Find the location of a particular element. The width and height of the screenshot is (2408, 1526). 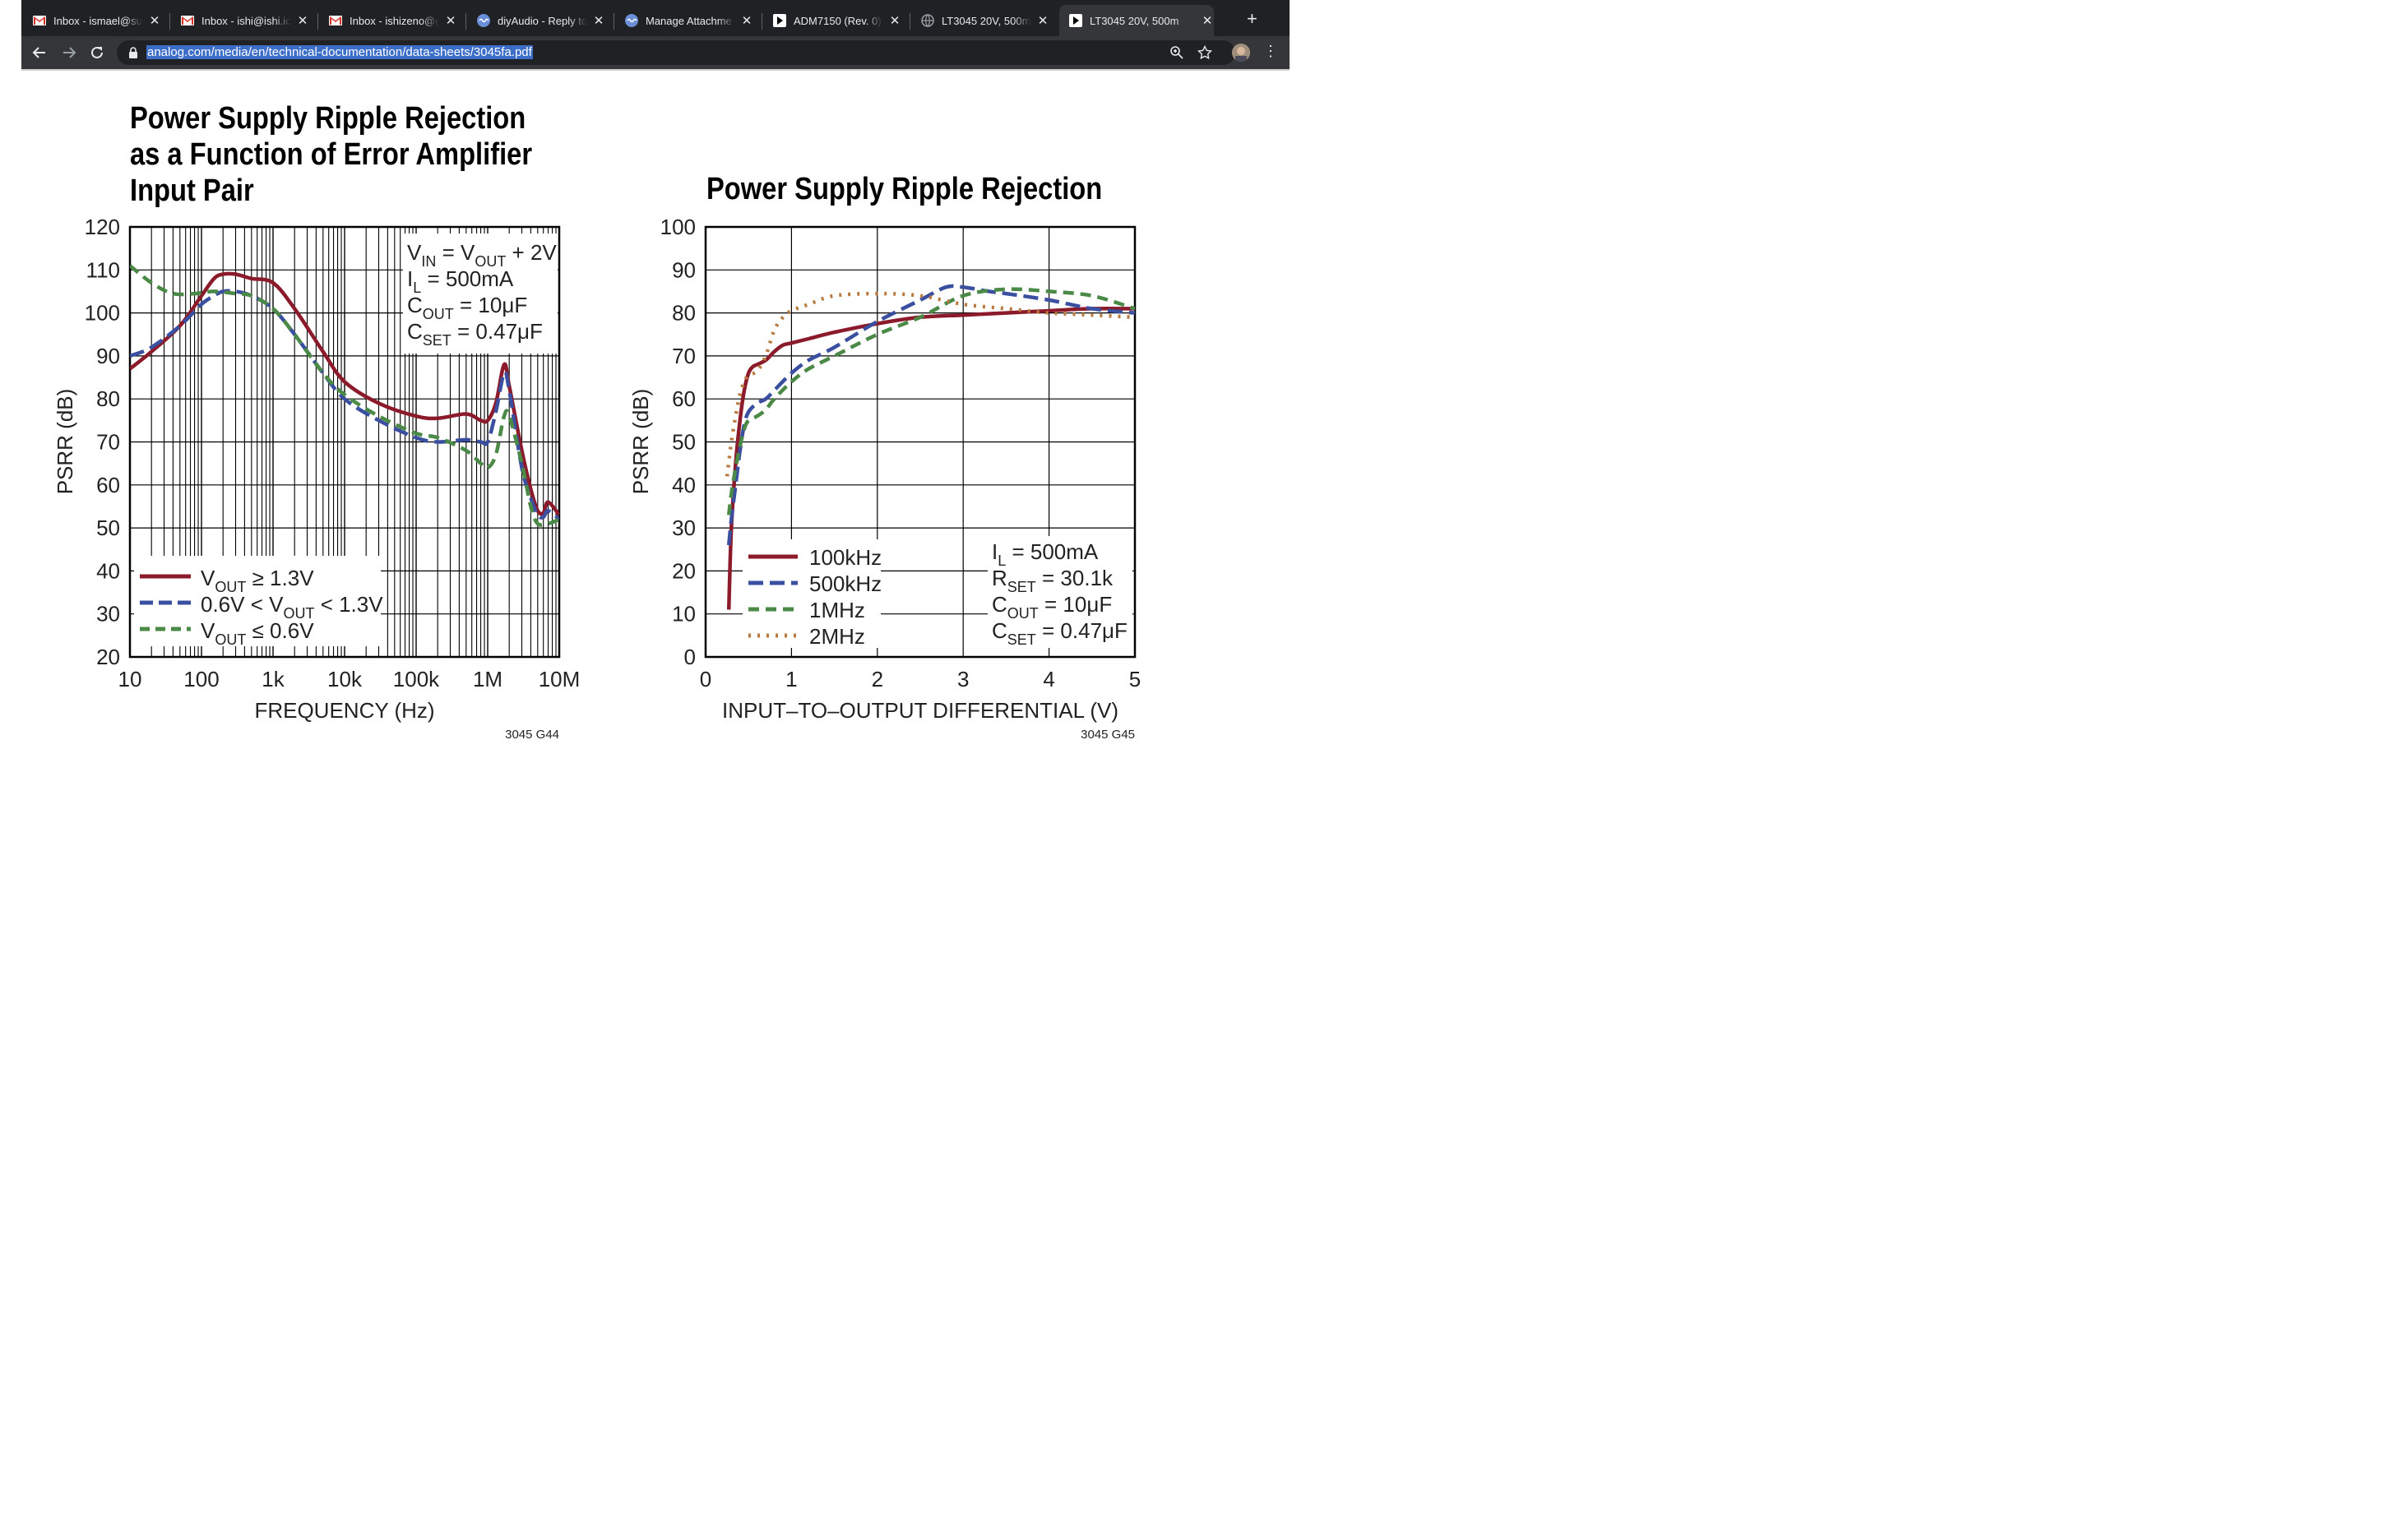

reload-button is located at coordinates (97, 52).